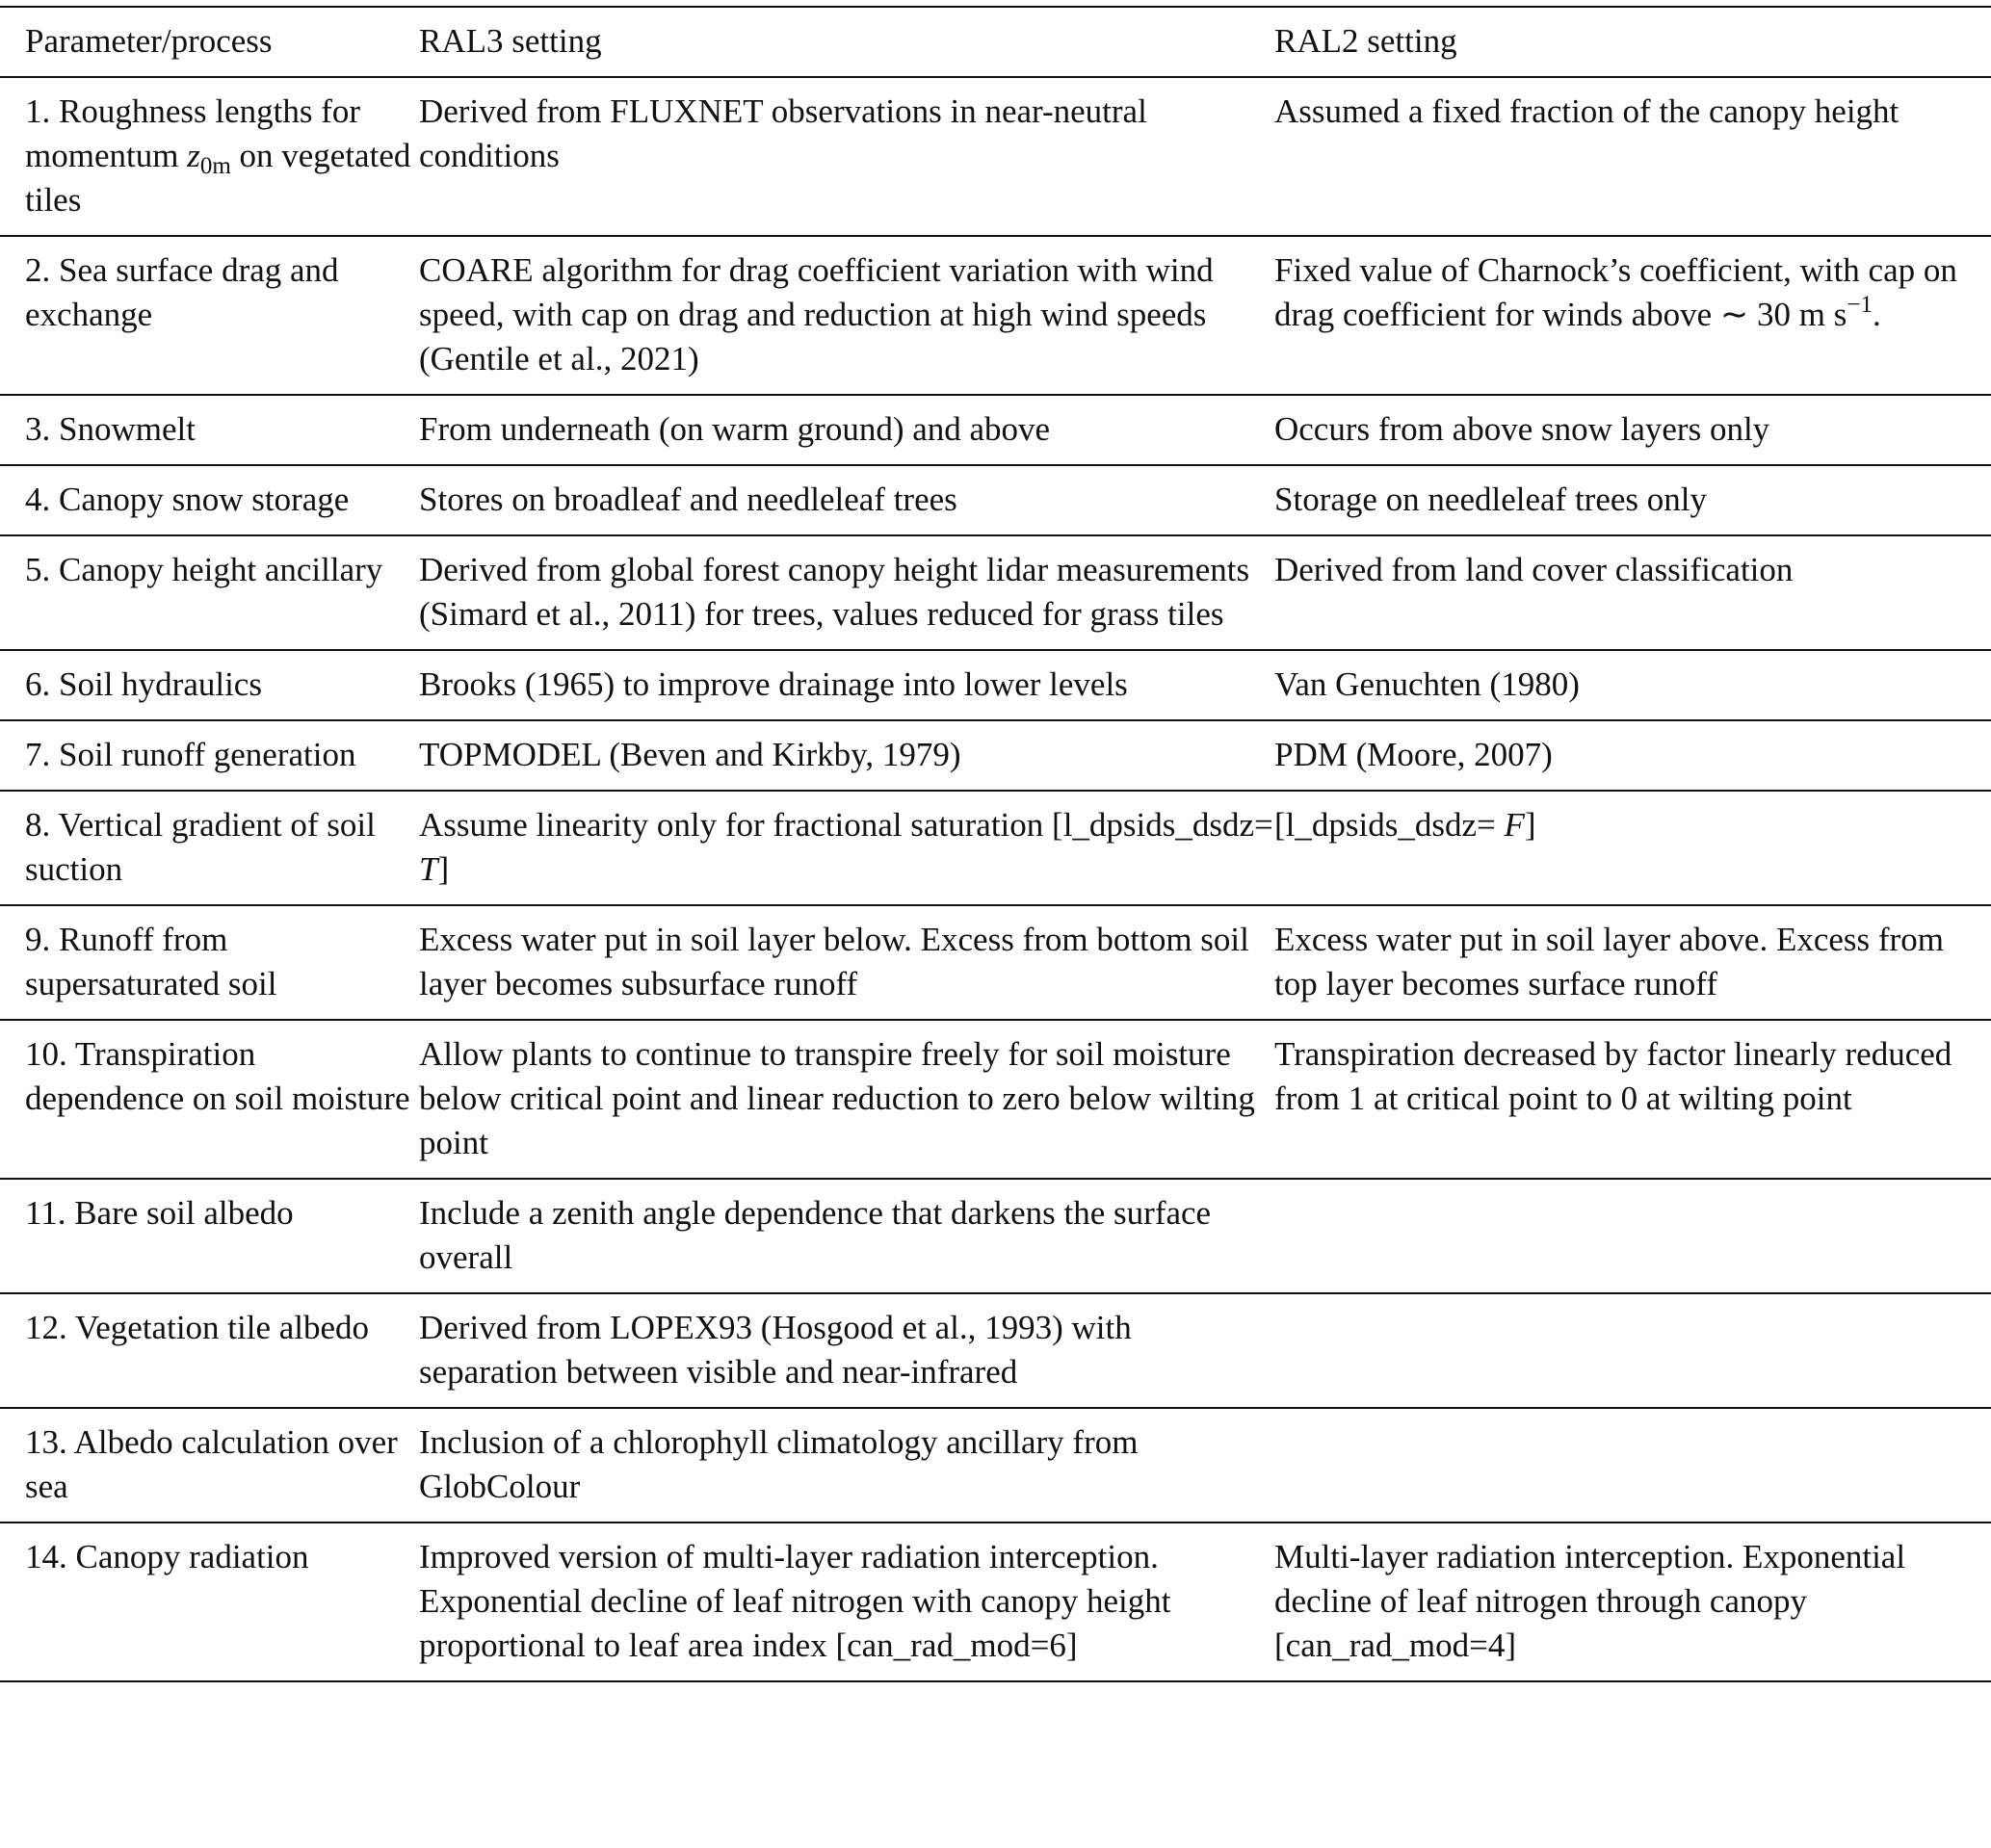 The image size is (1991, 1848). I want to click on parameter-cell: 11. Bare soil albedo, so click(209, 1236).